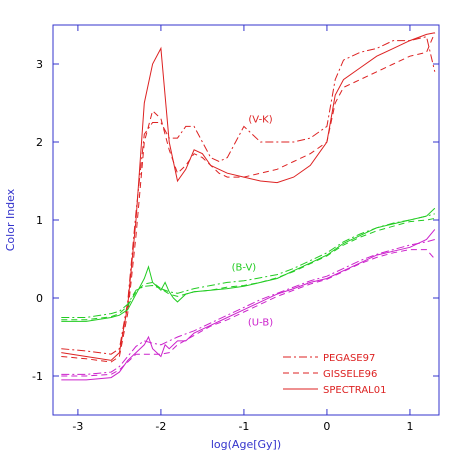 The image size is (463, 463). Describe the element at coordinates (39, 64) in the screenshot. I see `y-tick-label: 3` at that location.